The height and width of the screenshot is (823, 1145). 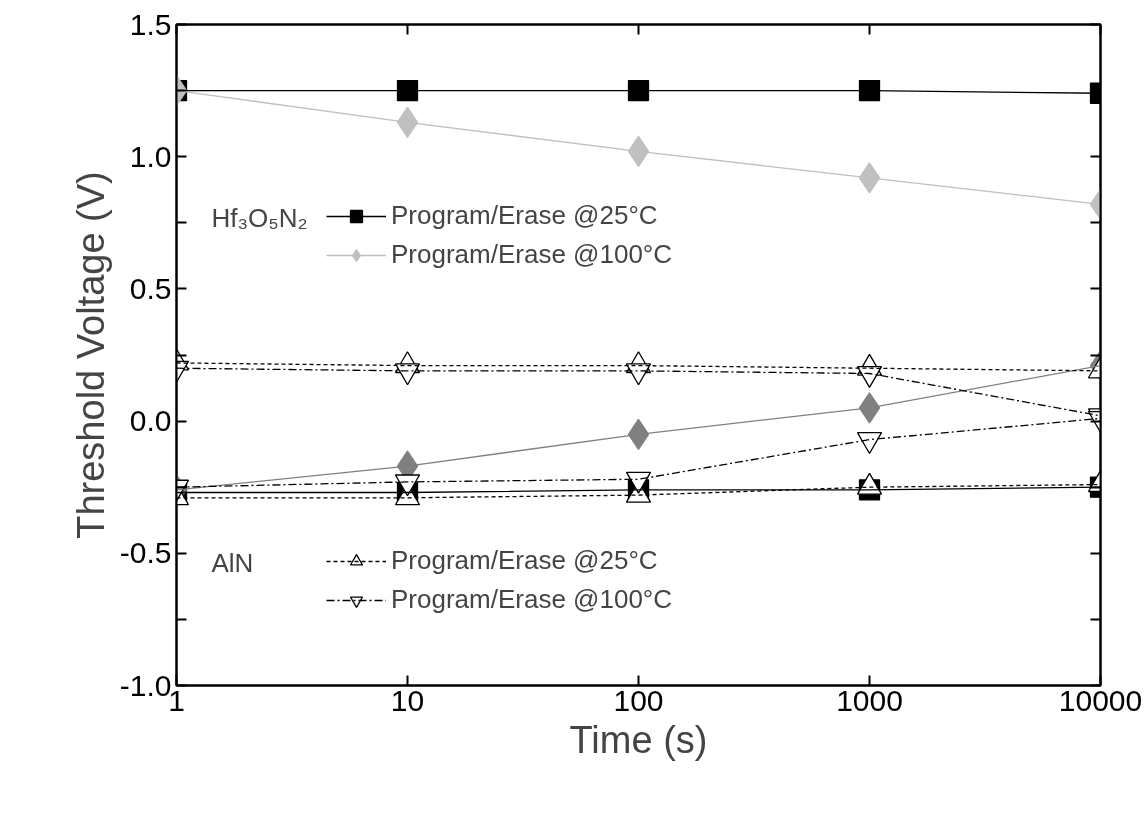 I want to click on x-tick-label: 10, so click(x=407, y=700).